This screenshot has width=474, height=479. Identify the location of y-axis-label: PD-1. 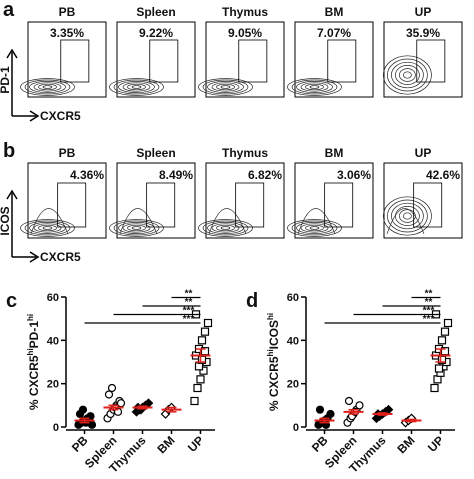
(6, 80).